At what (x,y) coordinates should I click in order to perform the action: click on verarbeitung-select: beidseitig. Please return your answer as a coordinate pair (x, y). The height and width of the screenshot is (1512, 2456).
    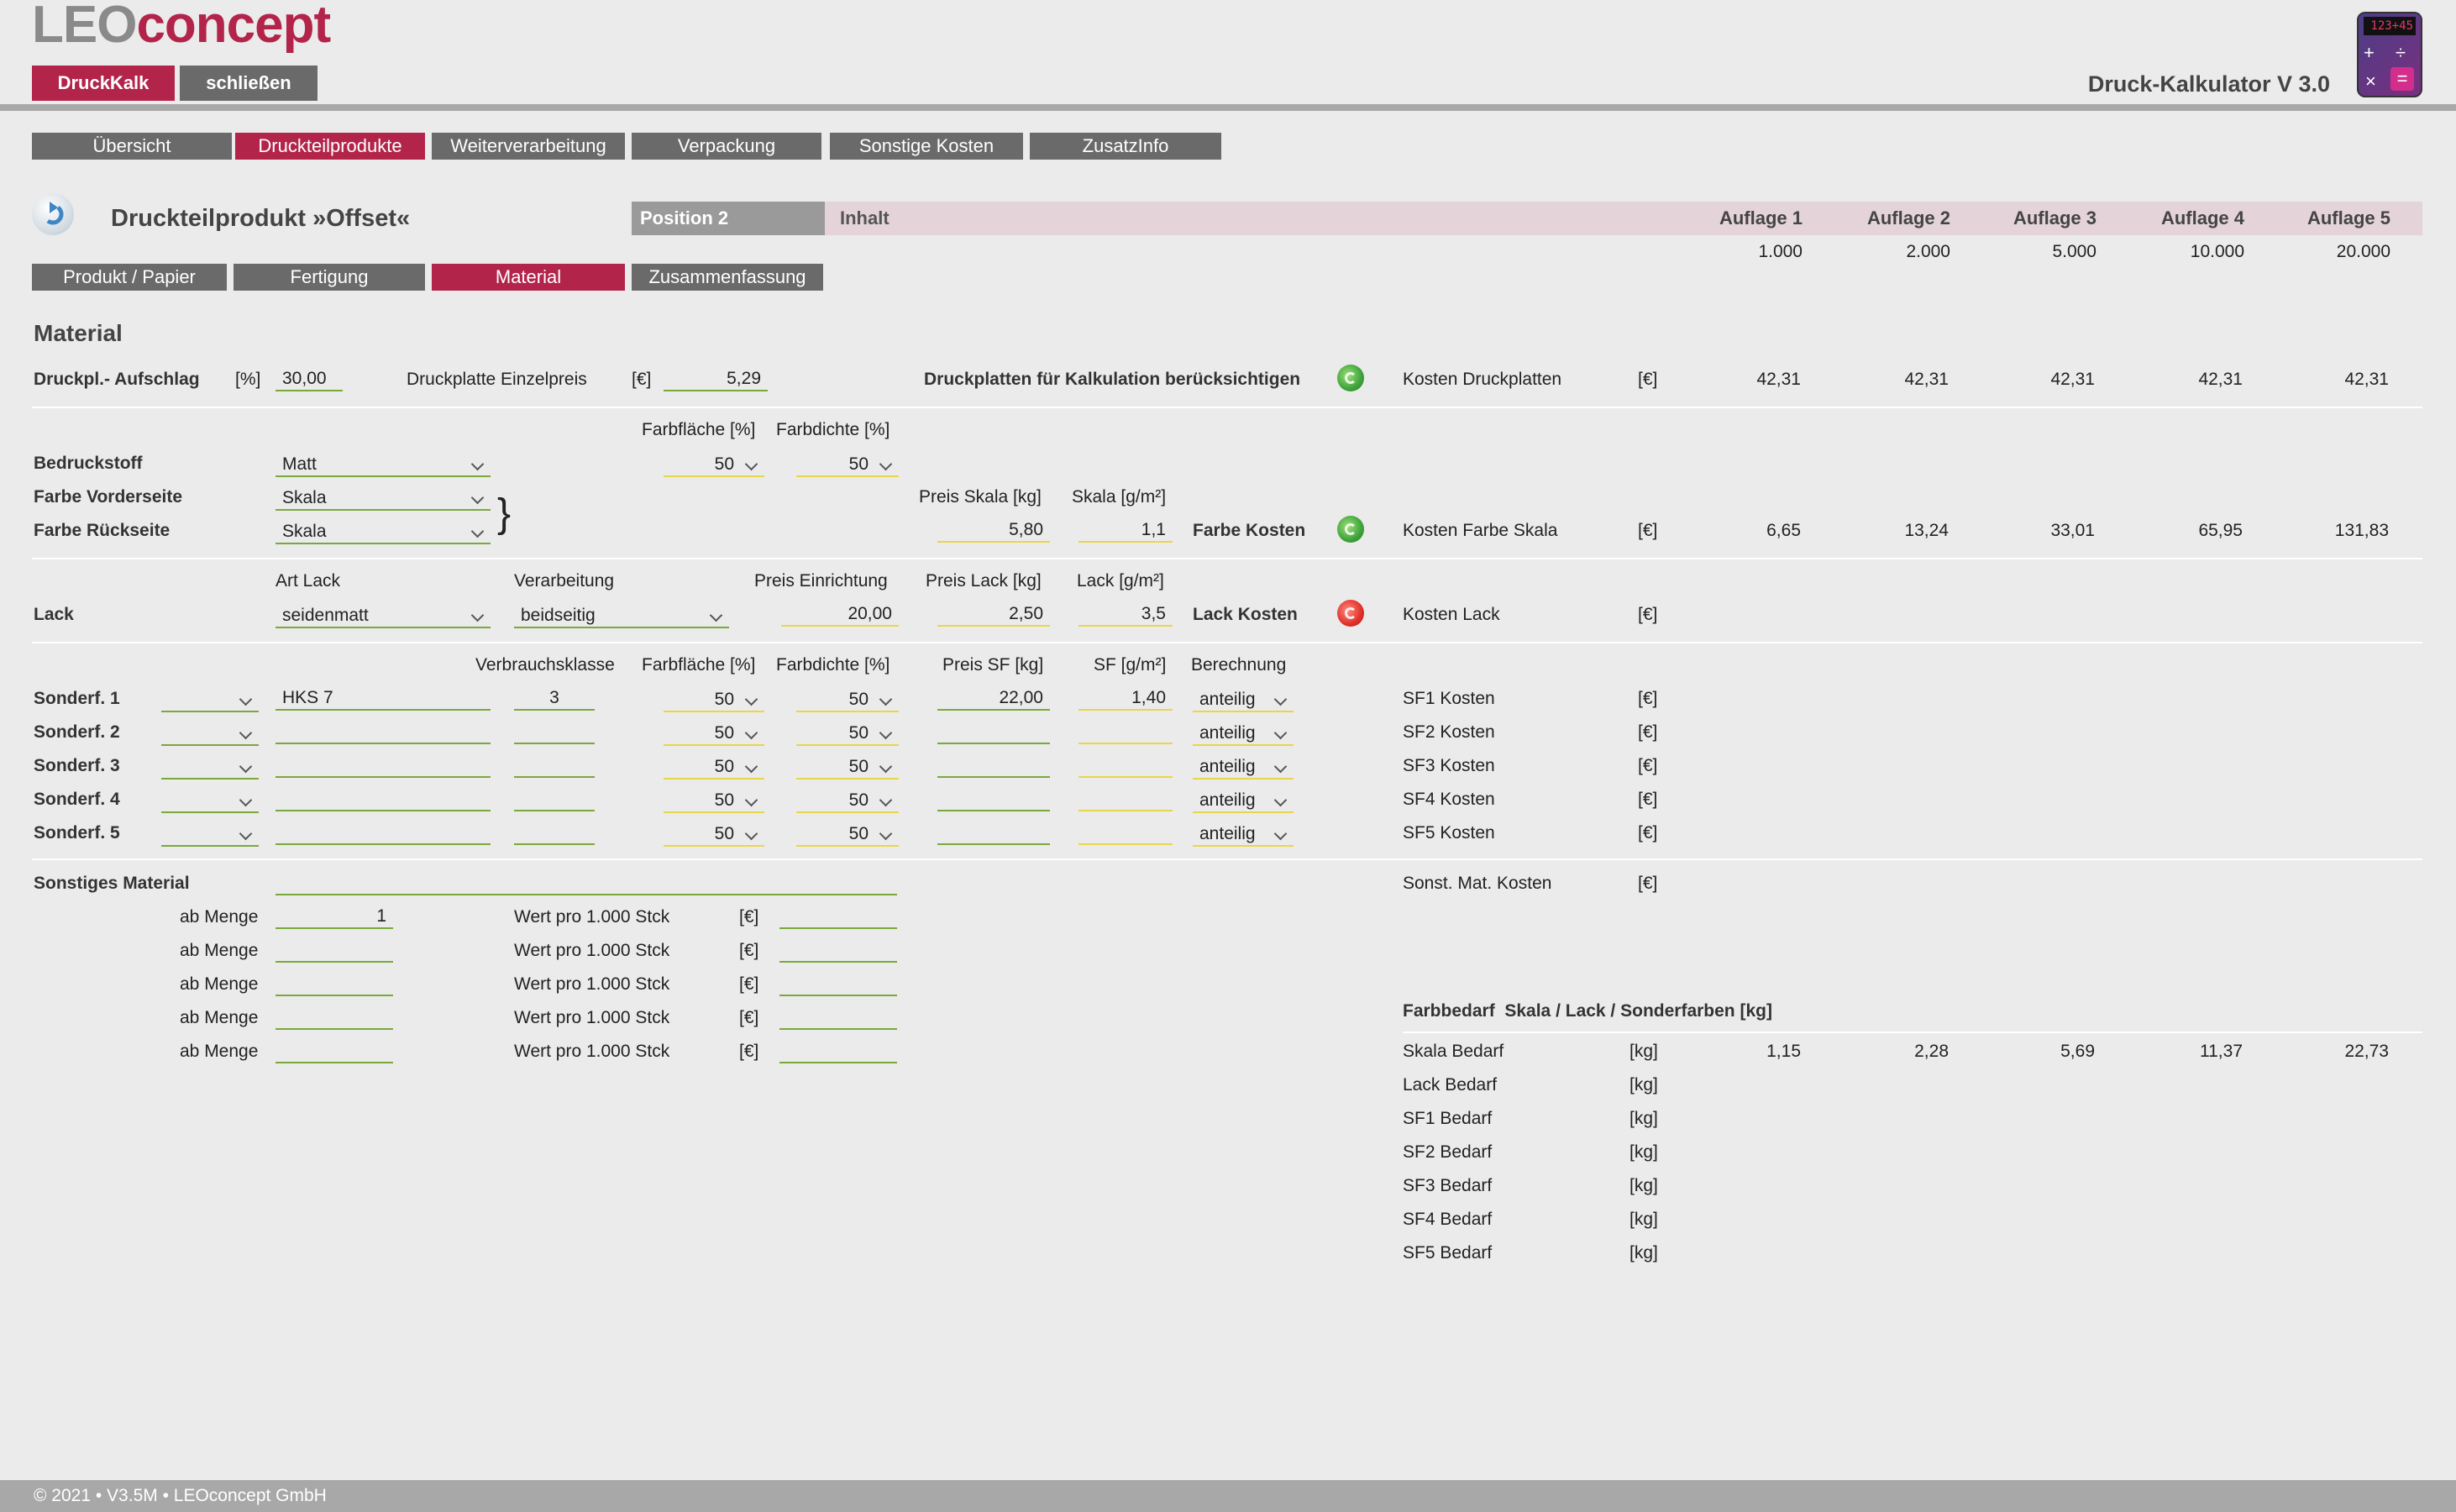
    Looking at the image, I should click on (621, 615).